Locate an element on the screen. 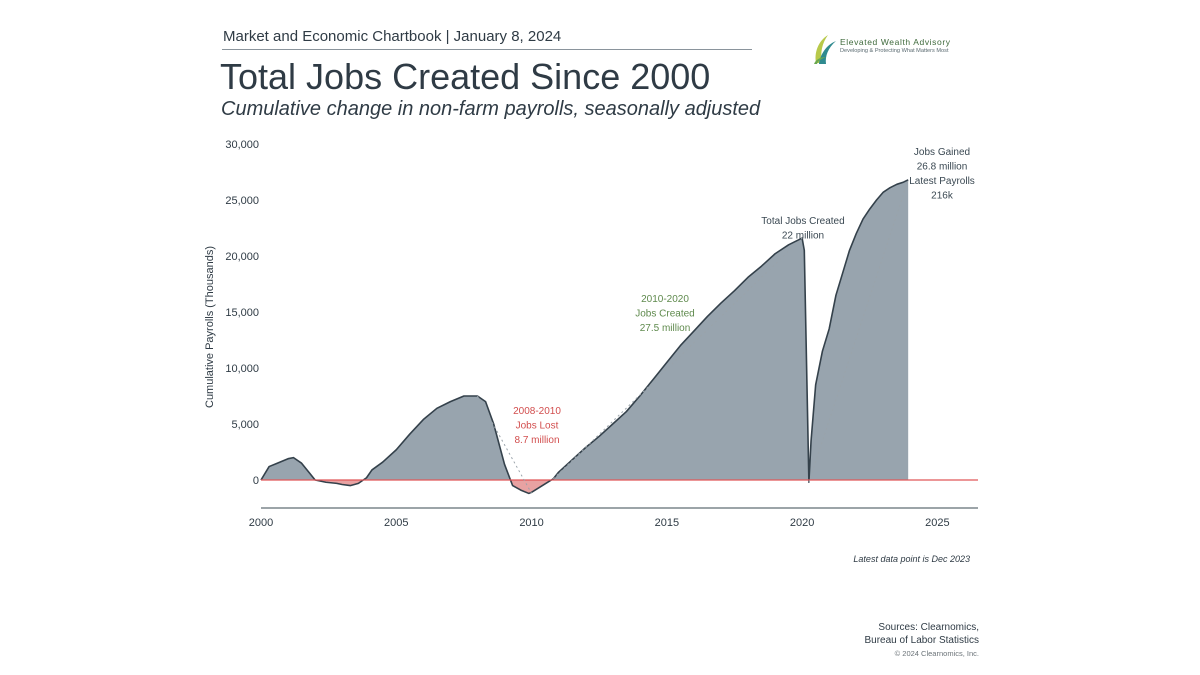  y-tick-label: 5,000 is located at coordinates (245, 425).